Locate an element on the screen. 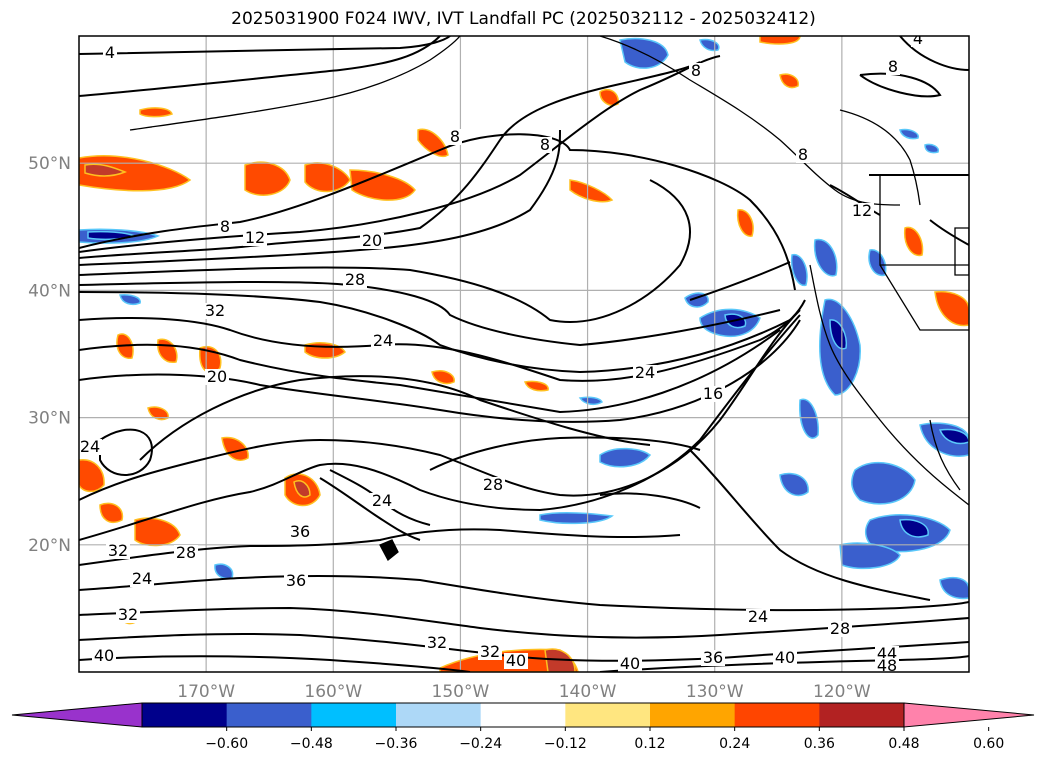 Image resolution: width=1047 pixels, height=765 pixels. contour-label: 4 is located at coordinates (918, 38).